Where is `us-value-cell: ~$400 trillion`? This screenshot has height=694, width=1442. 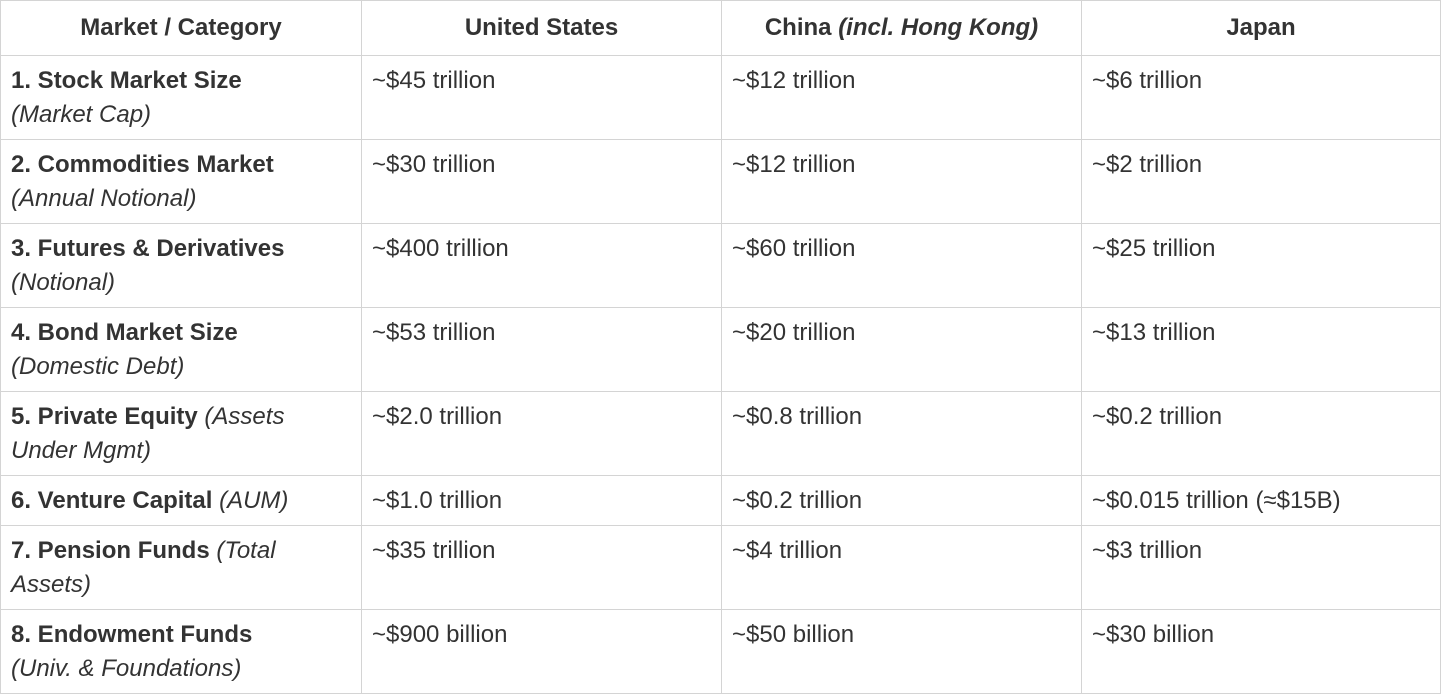 us-value-cell: ~$400 trillion is located at coordinates (541, 265).